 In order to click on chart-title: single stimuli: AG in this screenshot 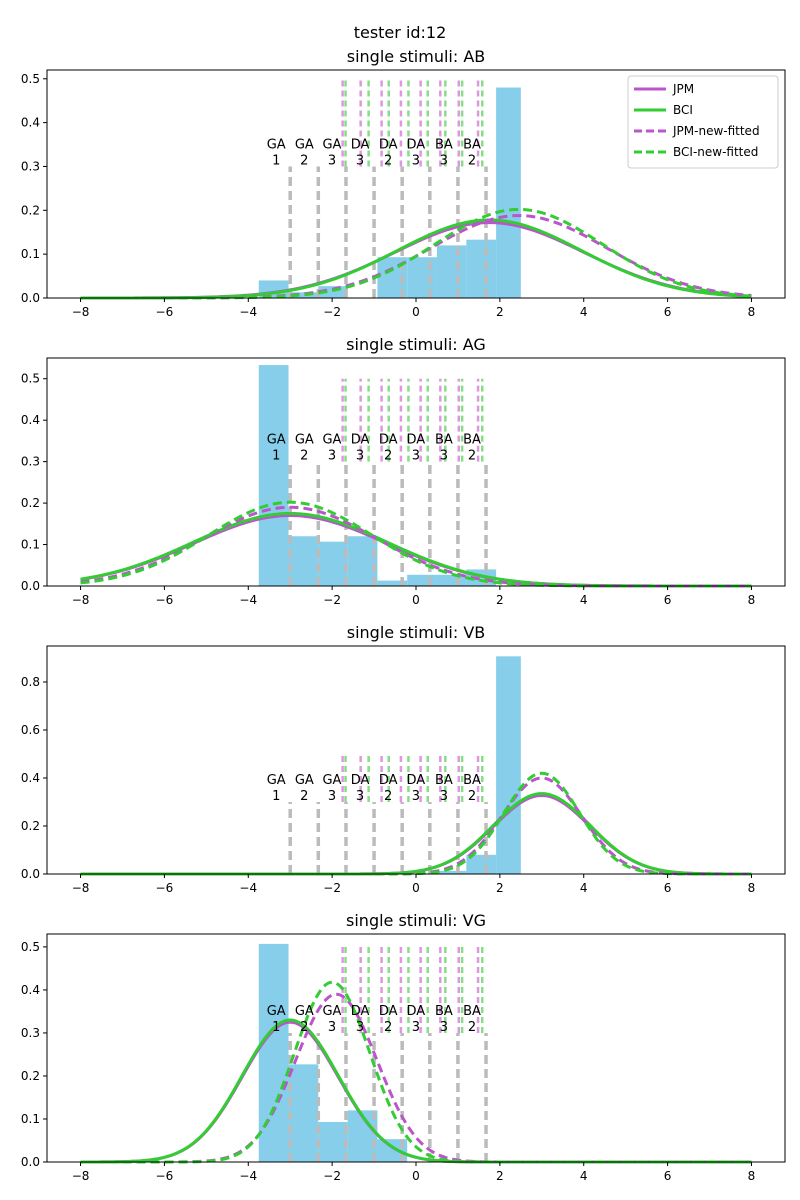, I will do `click(416, 344)`.